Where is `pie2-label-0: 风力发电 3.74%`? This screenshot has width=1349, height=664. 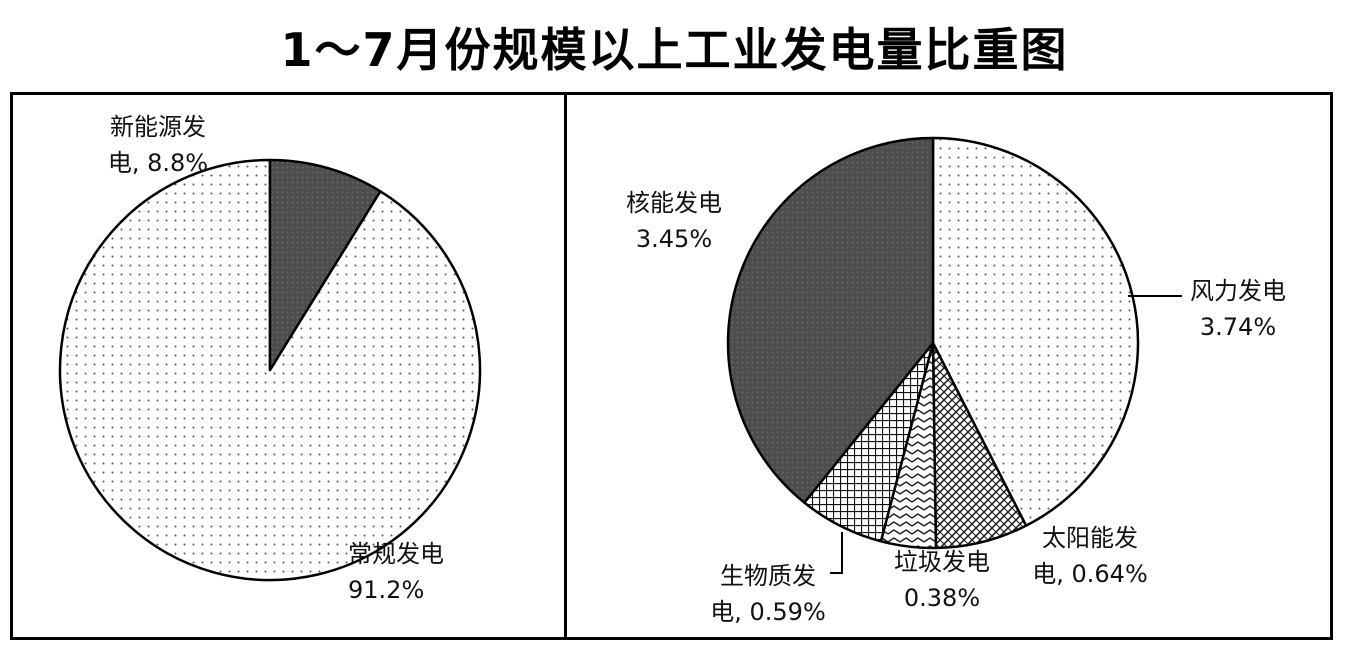
pie2-label-0: 风力发电 3.74% is located at coordinates (1238, 309).